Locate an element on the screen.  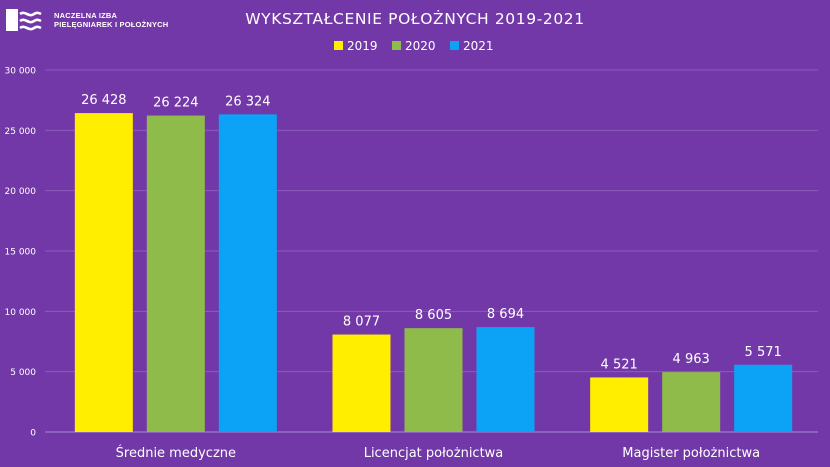
data-label: 8 605 is located at coordinates (433, 315).